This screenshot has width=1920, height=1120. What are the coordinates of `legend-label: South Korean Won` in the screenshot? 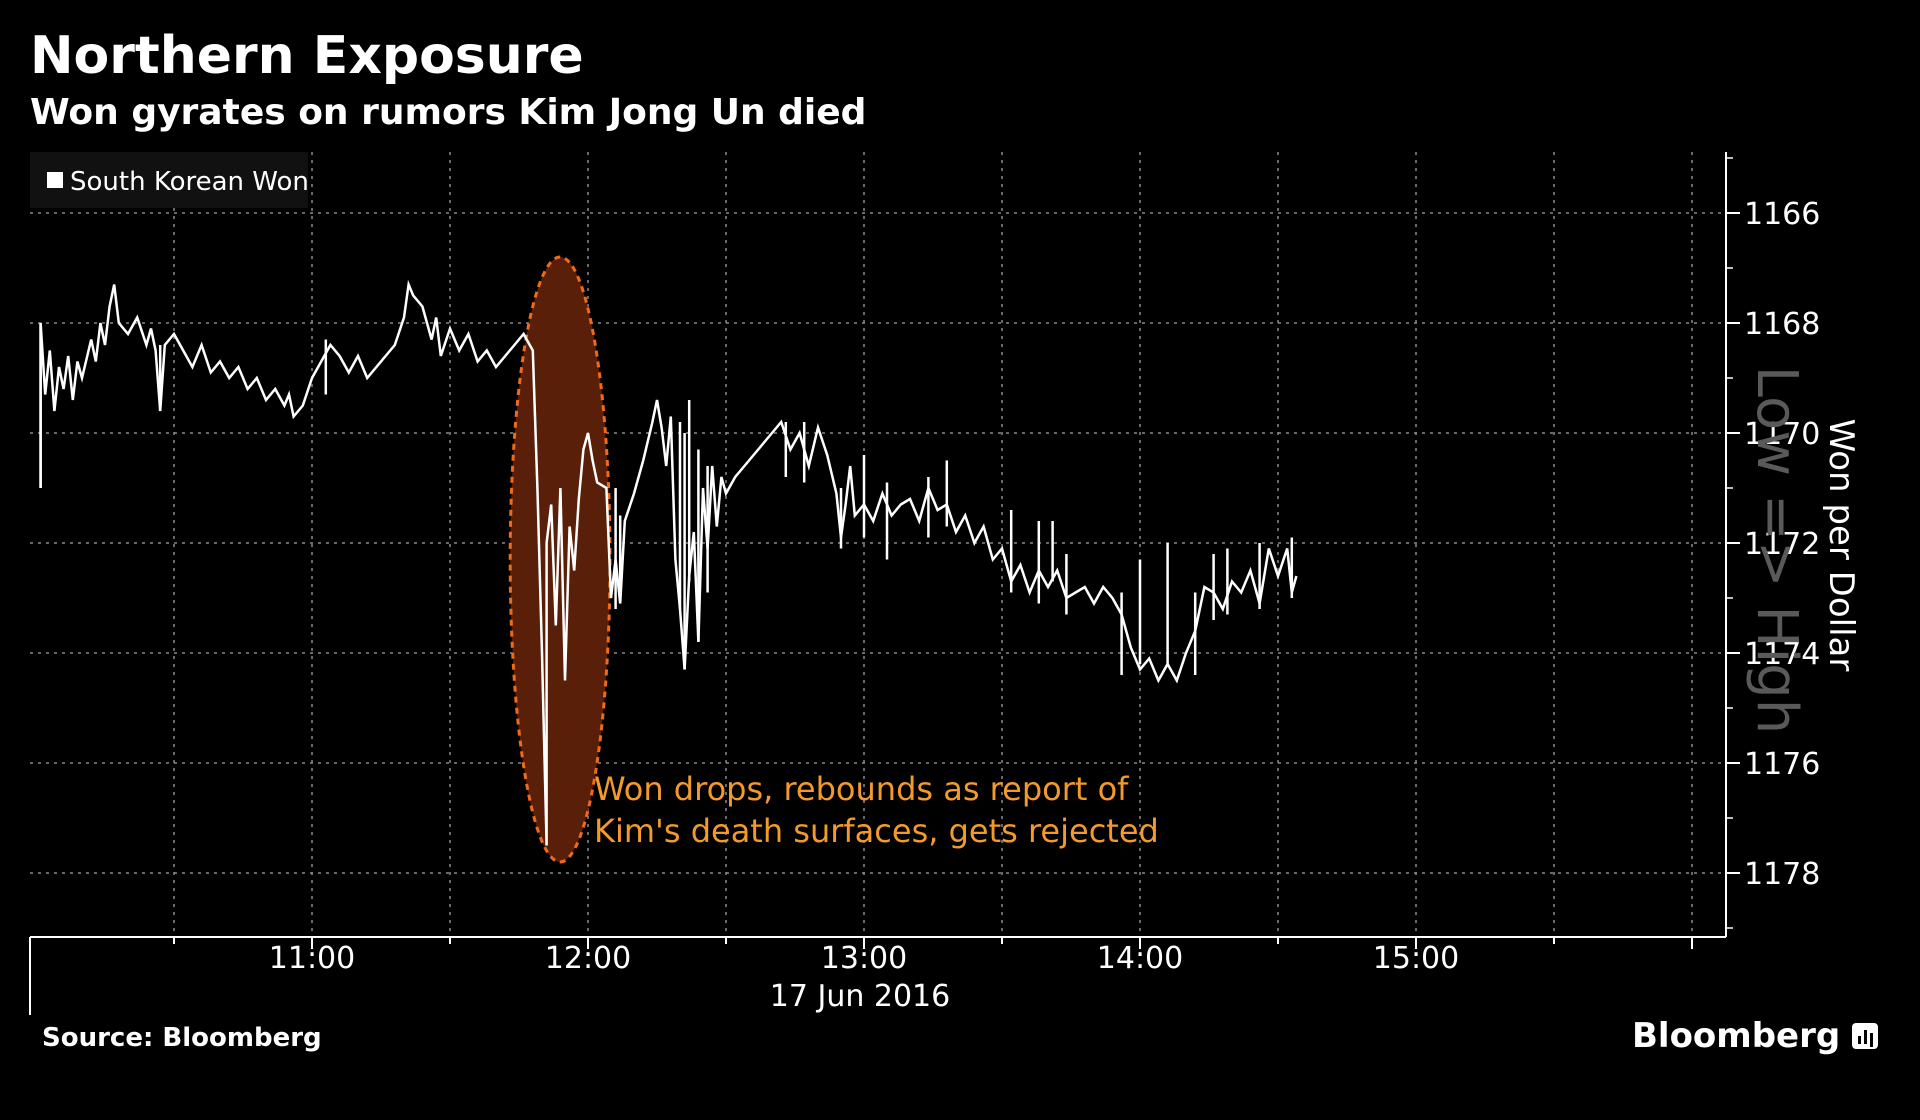 It's located at (189, 182).